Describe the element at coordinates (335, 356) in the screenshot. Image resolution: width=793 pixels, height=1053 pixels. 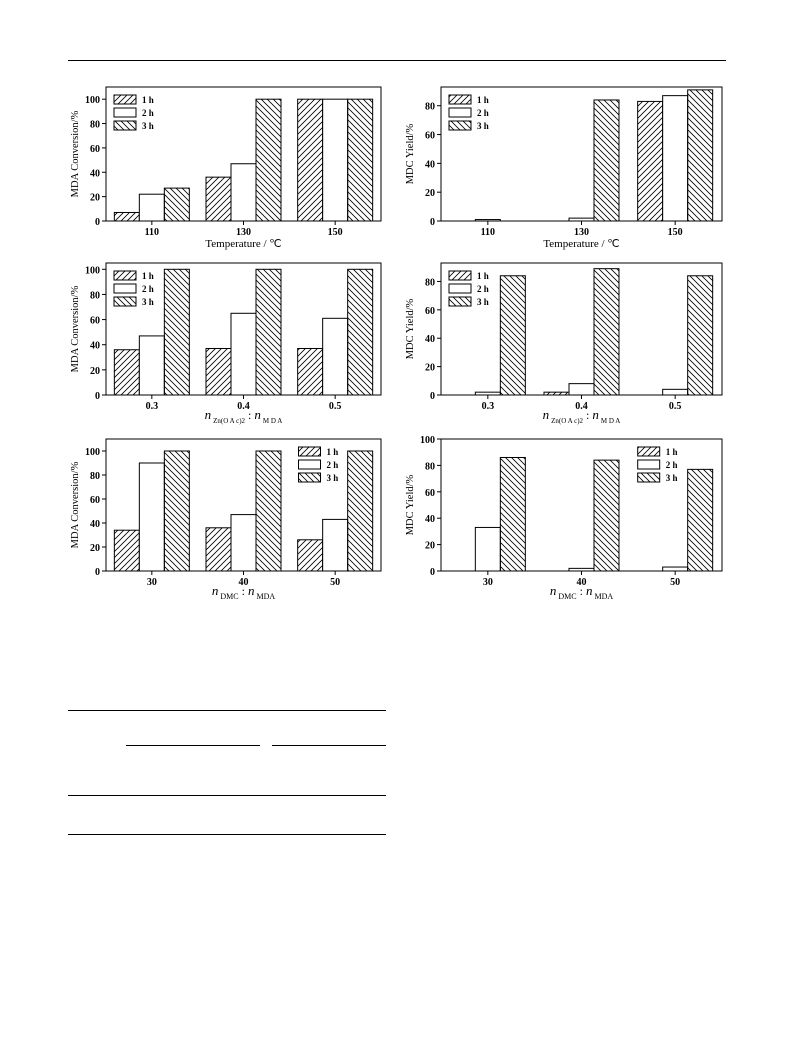
I see `bar-0.5-2h` at that location.